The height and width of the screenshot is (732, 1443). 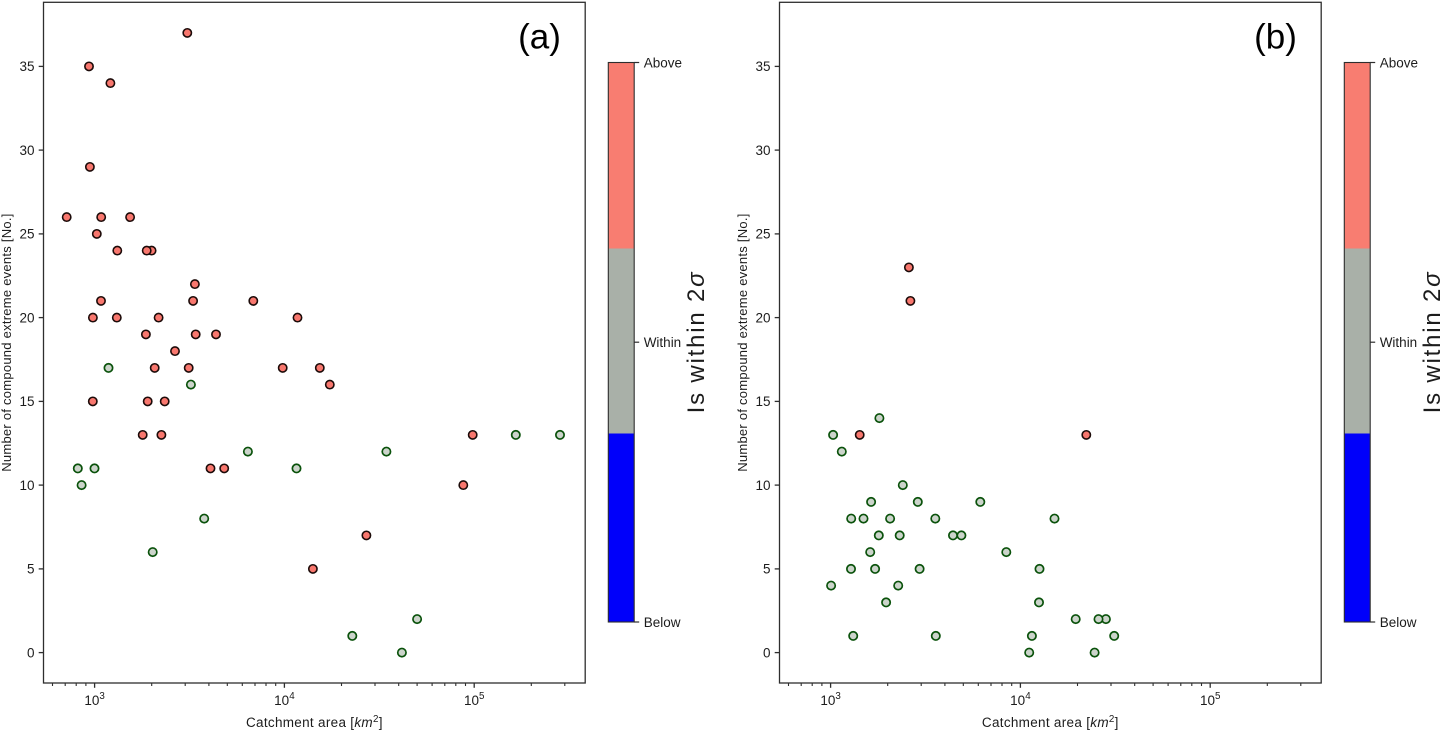 I want to click on svg-text: (a), so click(x=539, y=37).